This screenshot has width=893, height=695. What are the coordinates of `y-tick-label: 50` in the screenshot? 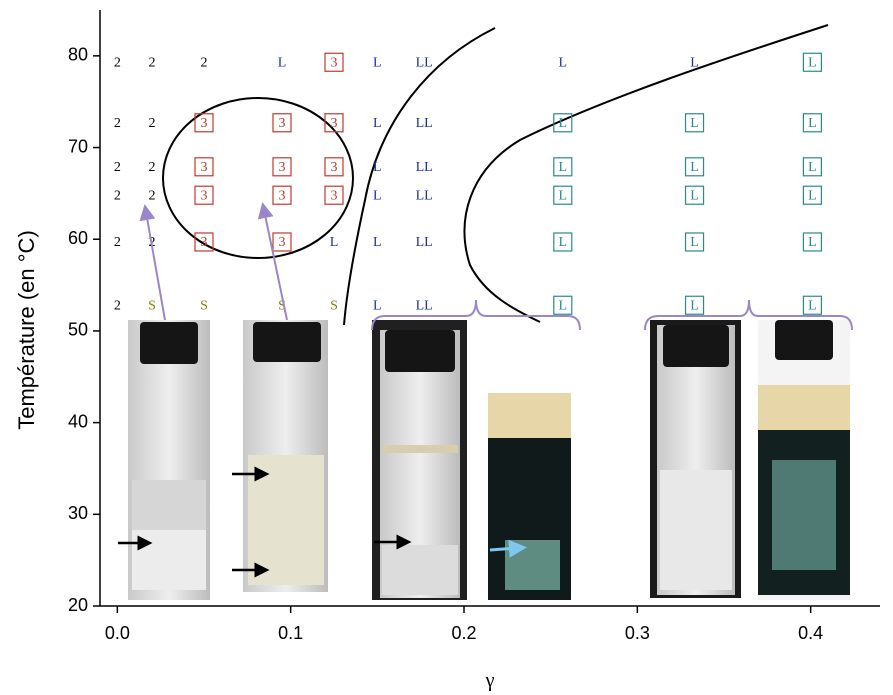 It's located at (78, 330).